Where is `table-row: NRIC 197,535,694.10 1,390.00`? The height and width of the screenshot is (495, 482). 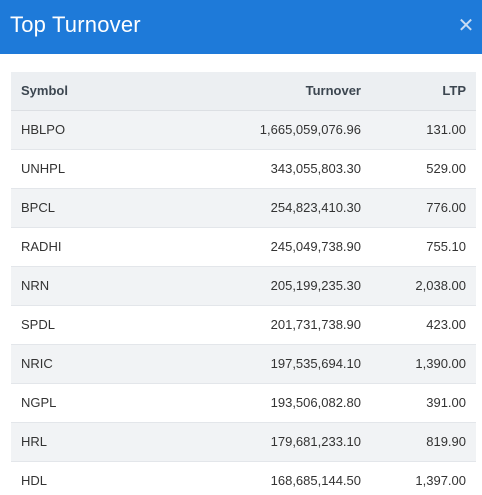
table-row: NRIC 197,535,694.10 1,390.00 is located at coordinates (243, 364).